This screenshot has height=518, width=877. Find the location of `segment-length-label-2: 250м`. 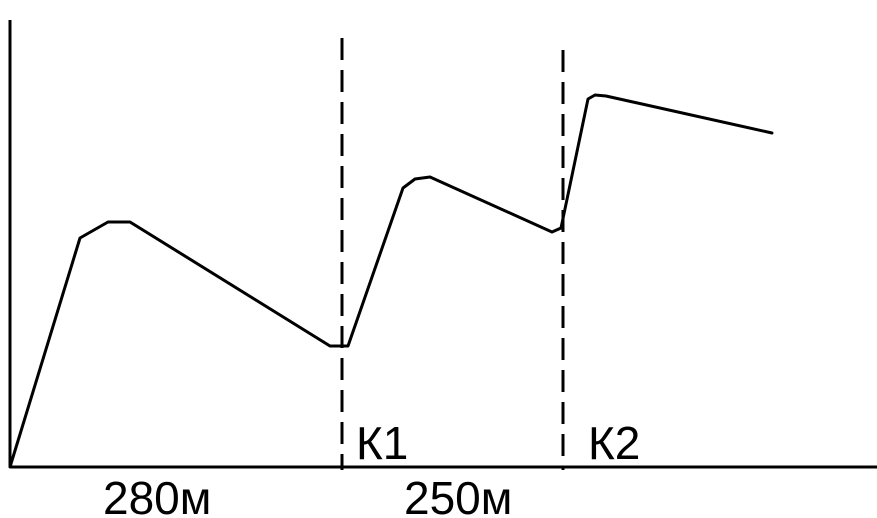

segment-length-label-2: 250м is located at coordinates (458, 495).